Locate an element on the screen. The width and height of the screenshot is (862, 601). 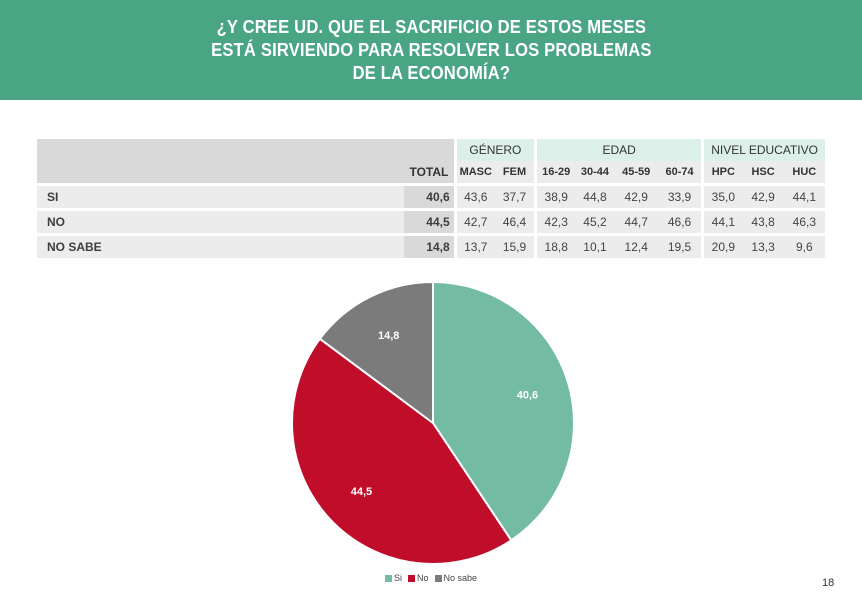
row-total: 40,6 is located at coordinates (429, 195).